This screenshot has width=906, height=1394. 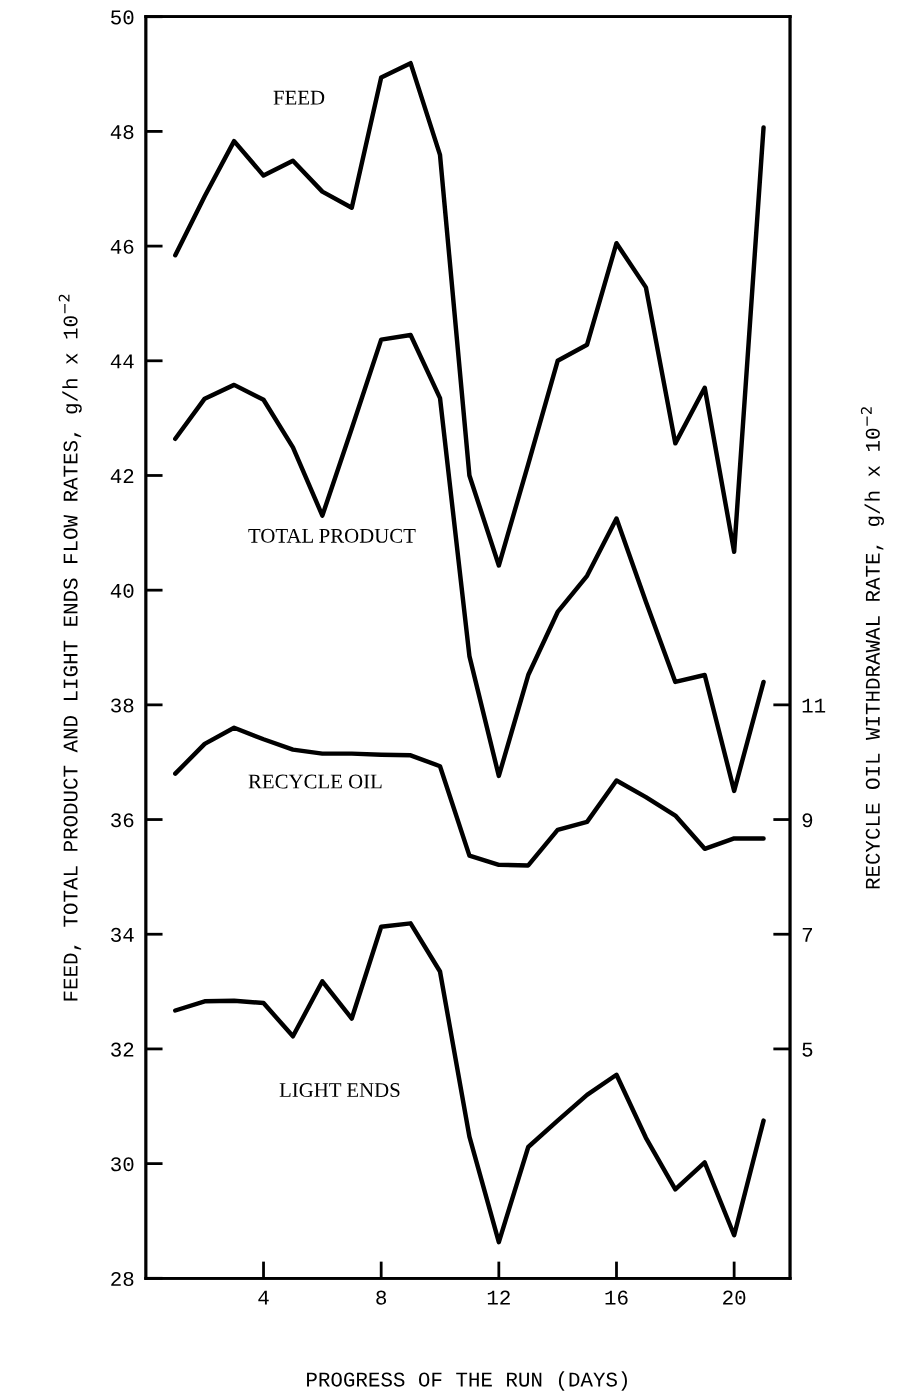 What do you see at coordinates (498, 1297) in the screenshot?
I see `x-tick-label: 12` at bounding box center [498, 1297].